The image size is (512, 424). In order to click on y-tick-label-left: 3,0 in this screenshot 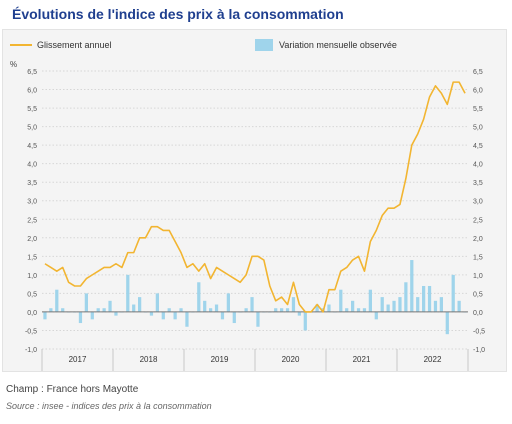, I will do `click(32, 202)`.